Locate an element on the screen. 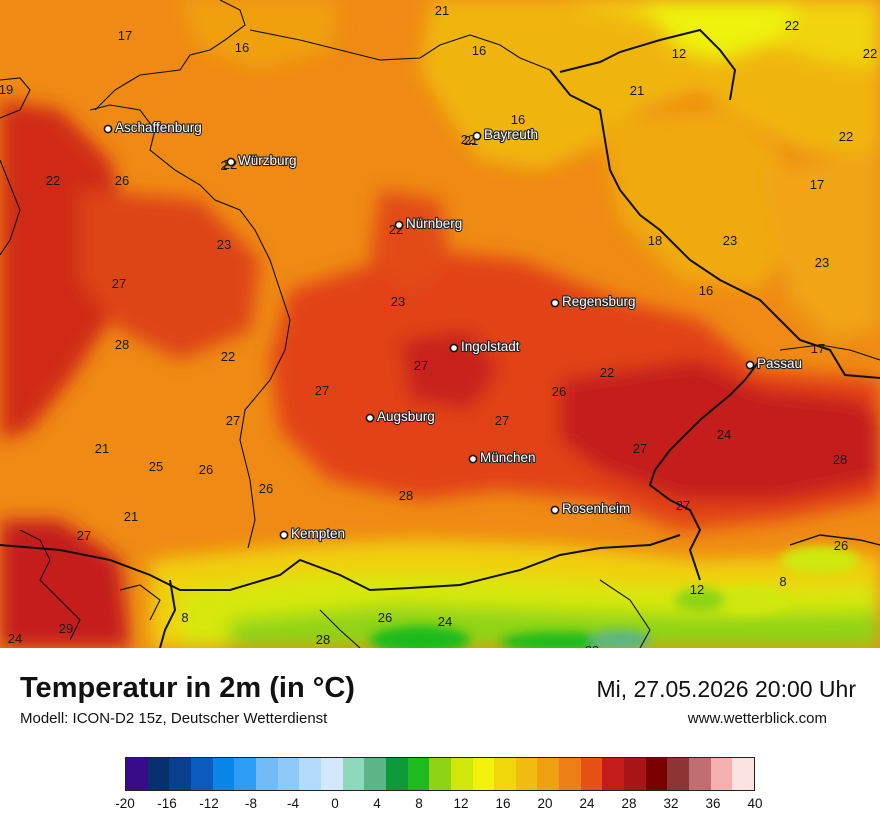  city-marker: Nürnberg is located at coordinates (428, 223).